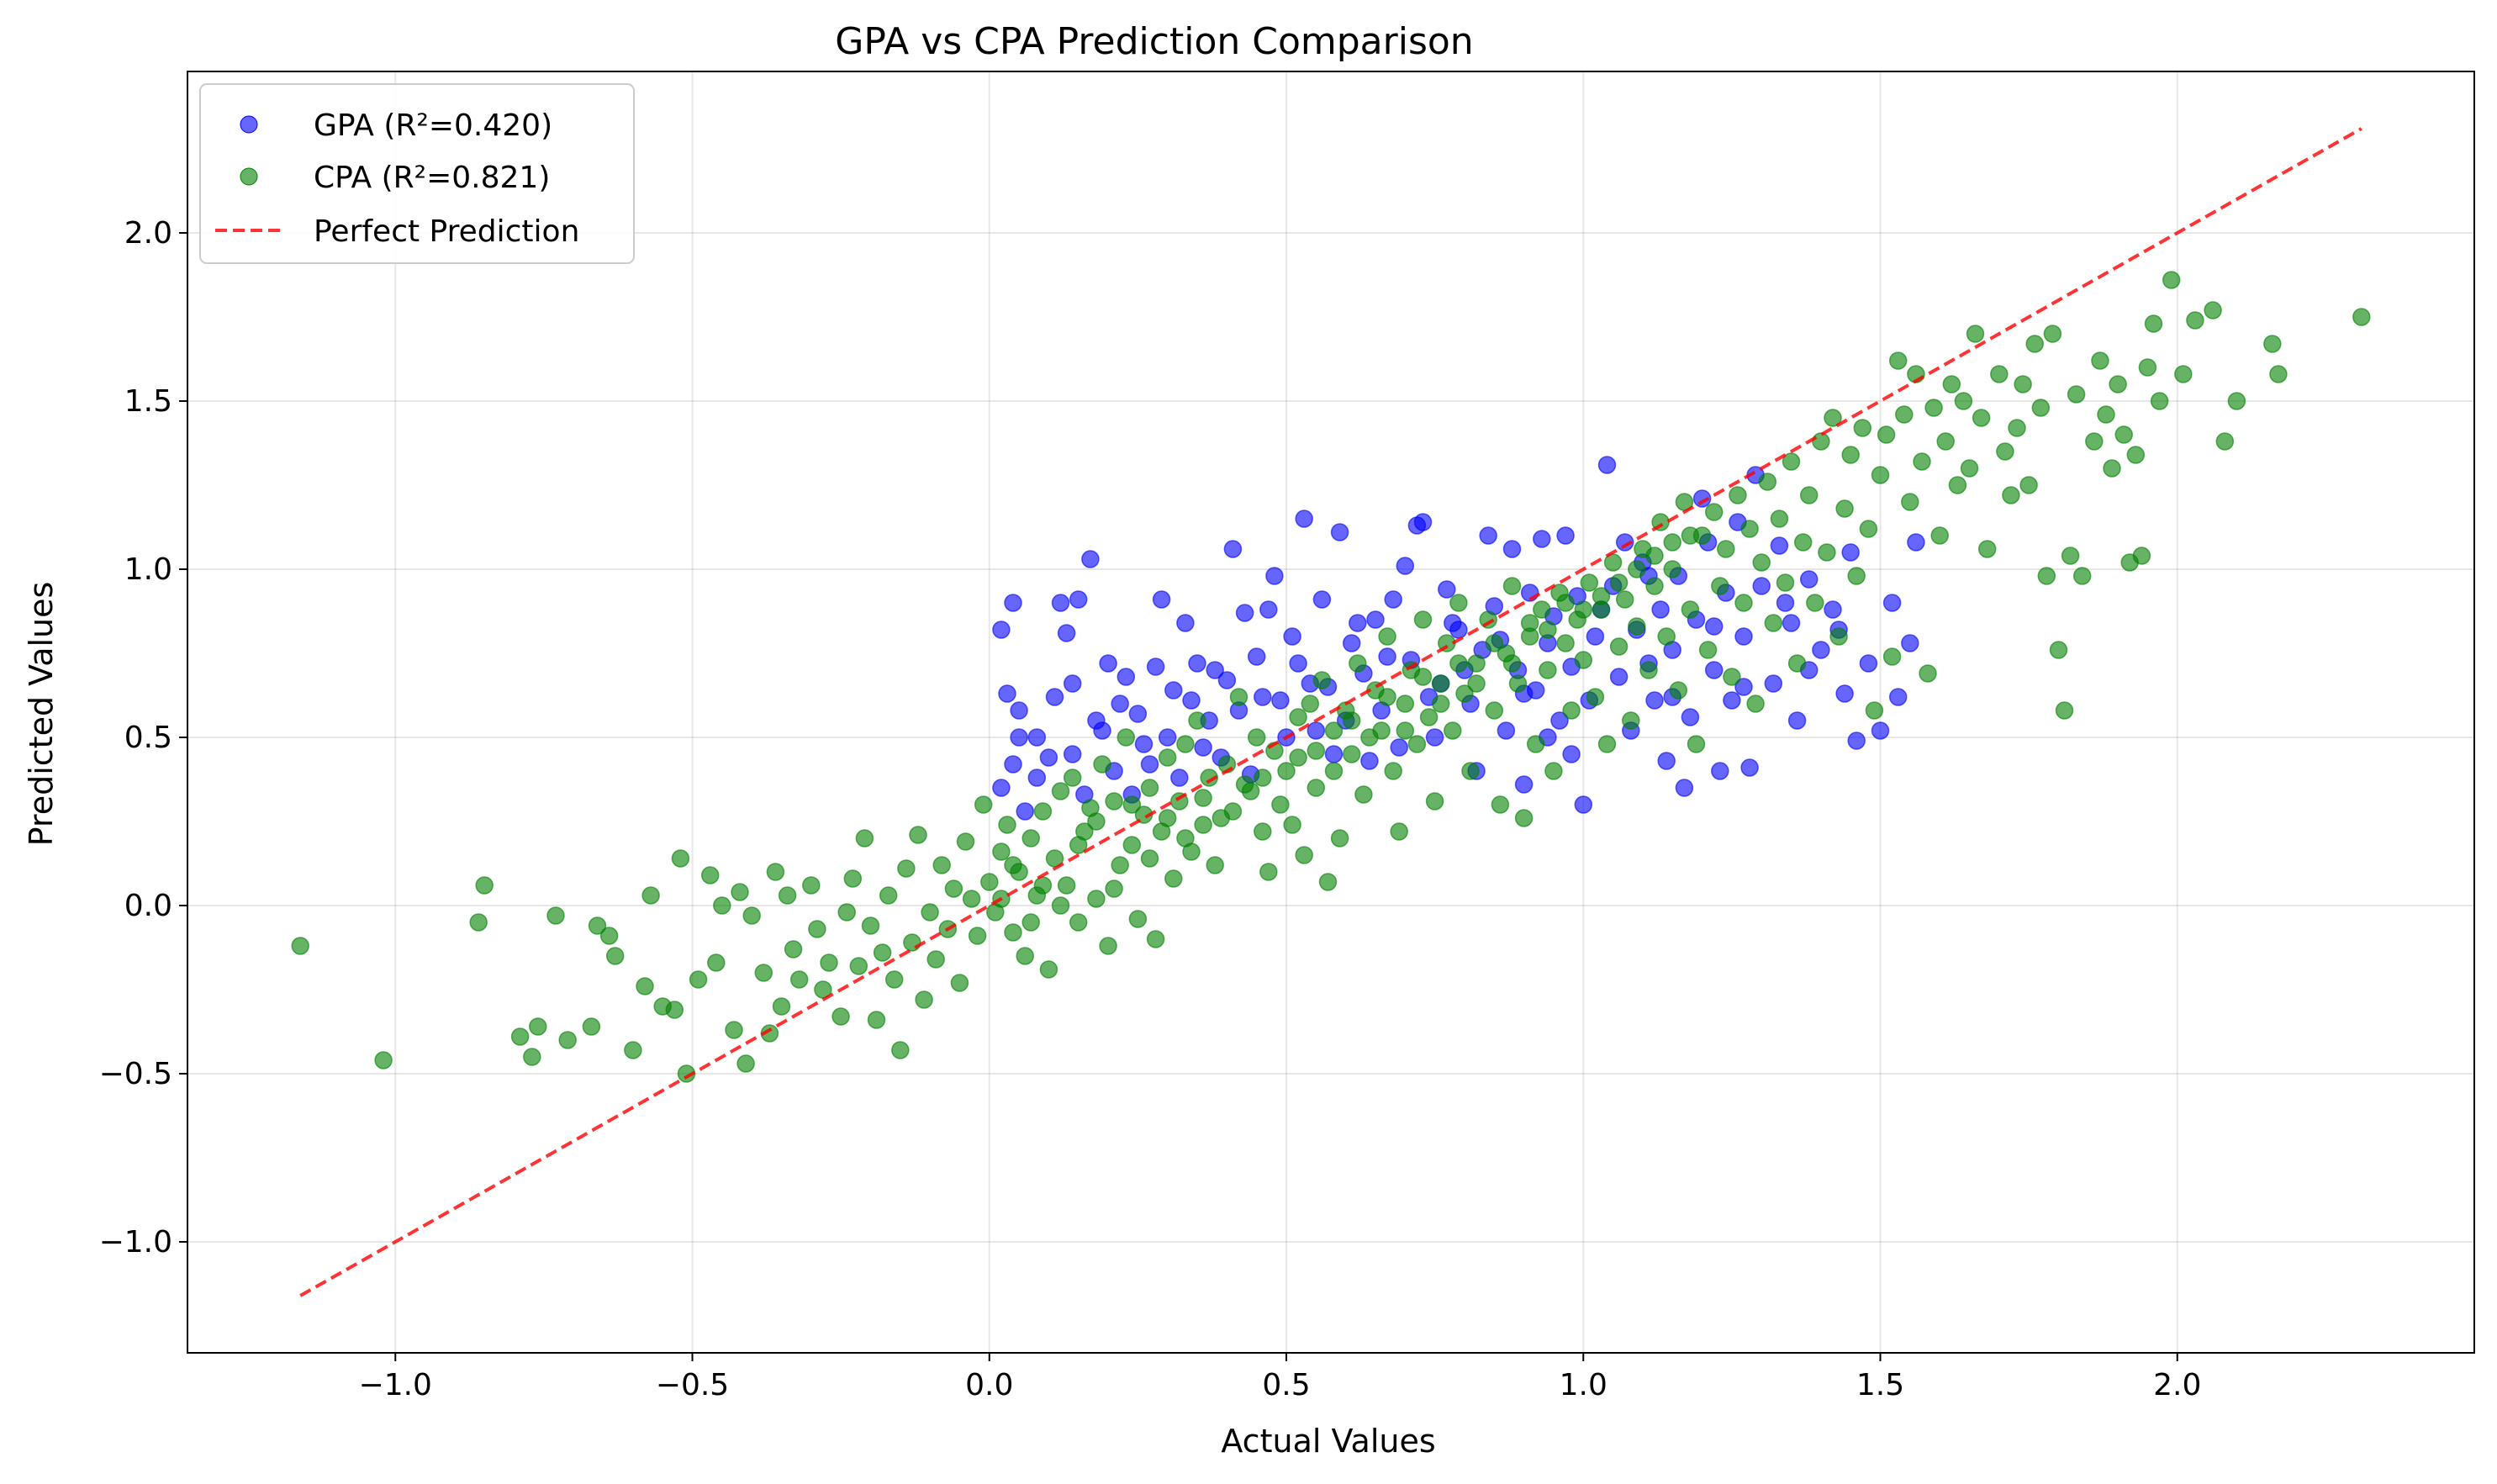  Describe the element at coordinates (2177, 1385) in the screenshot. I see `x-tick-label: 2.0` at that location.